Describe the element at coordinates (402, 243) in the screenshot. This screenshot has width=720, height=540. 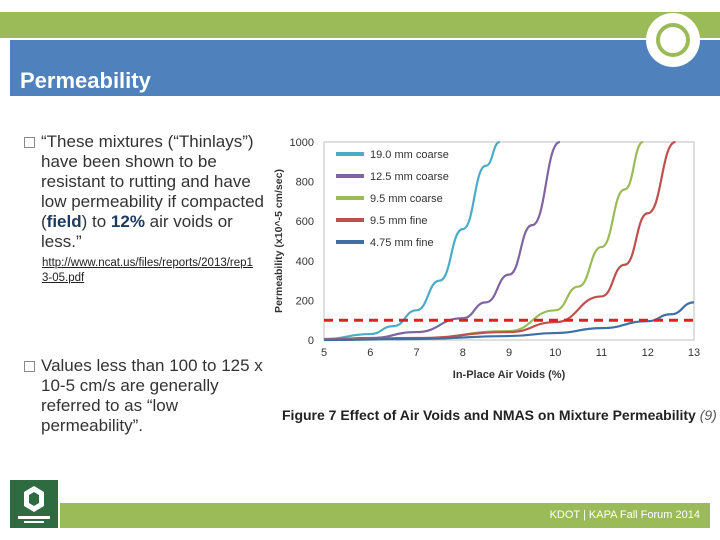
I see `legend-label: 4.75 mm fine` at that location.